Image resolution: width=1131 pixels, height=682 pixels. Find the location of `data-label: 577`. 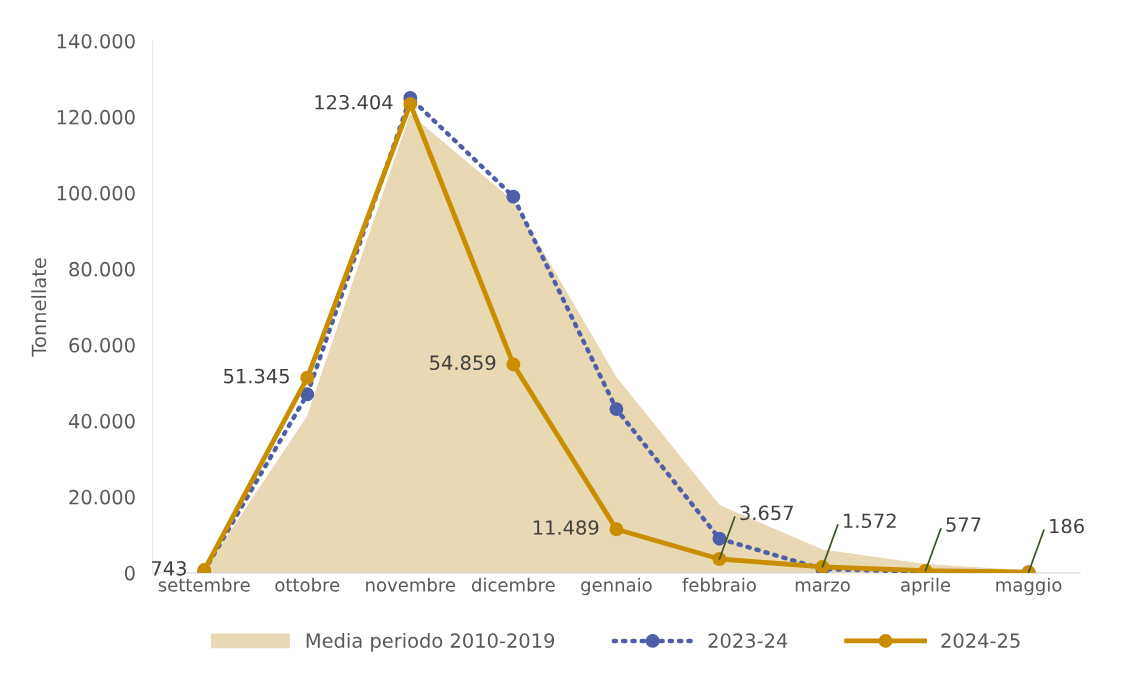

data-label: 577 is located at coordinates (963, 524).